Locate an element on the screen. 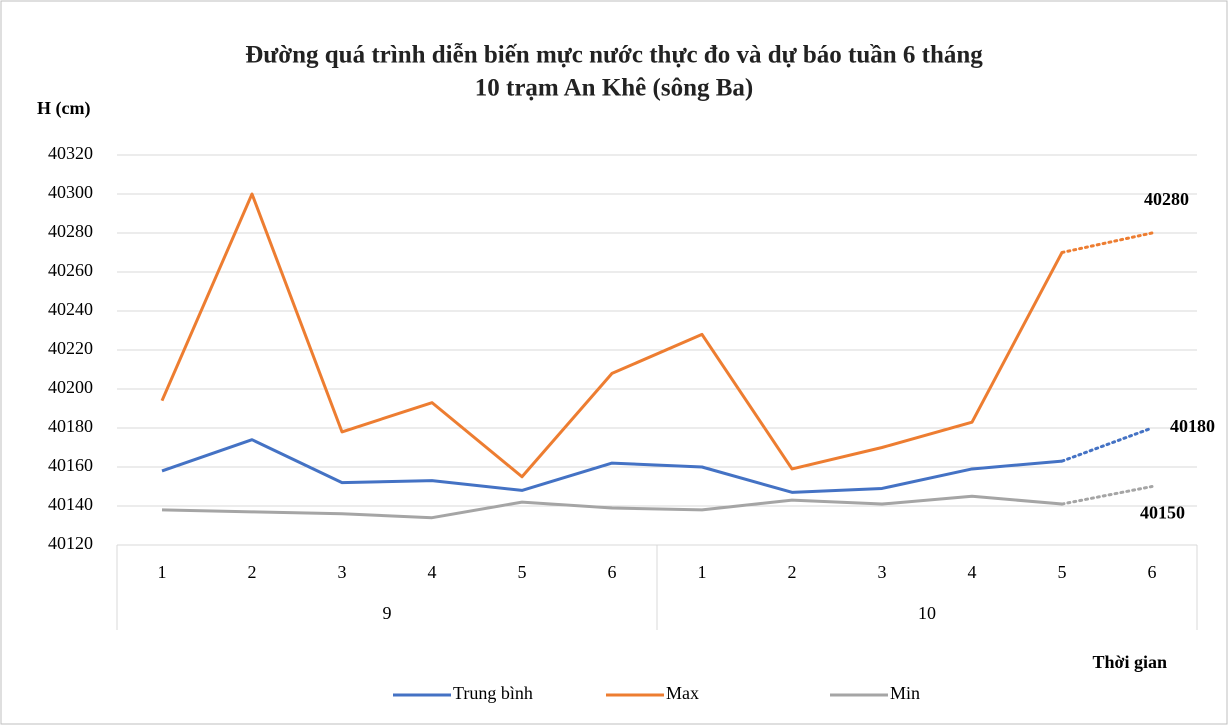  y-axis-label: H (cm) is located at coordinates (63, 108).